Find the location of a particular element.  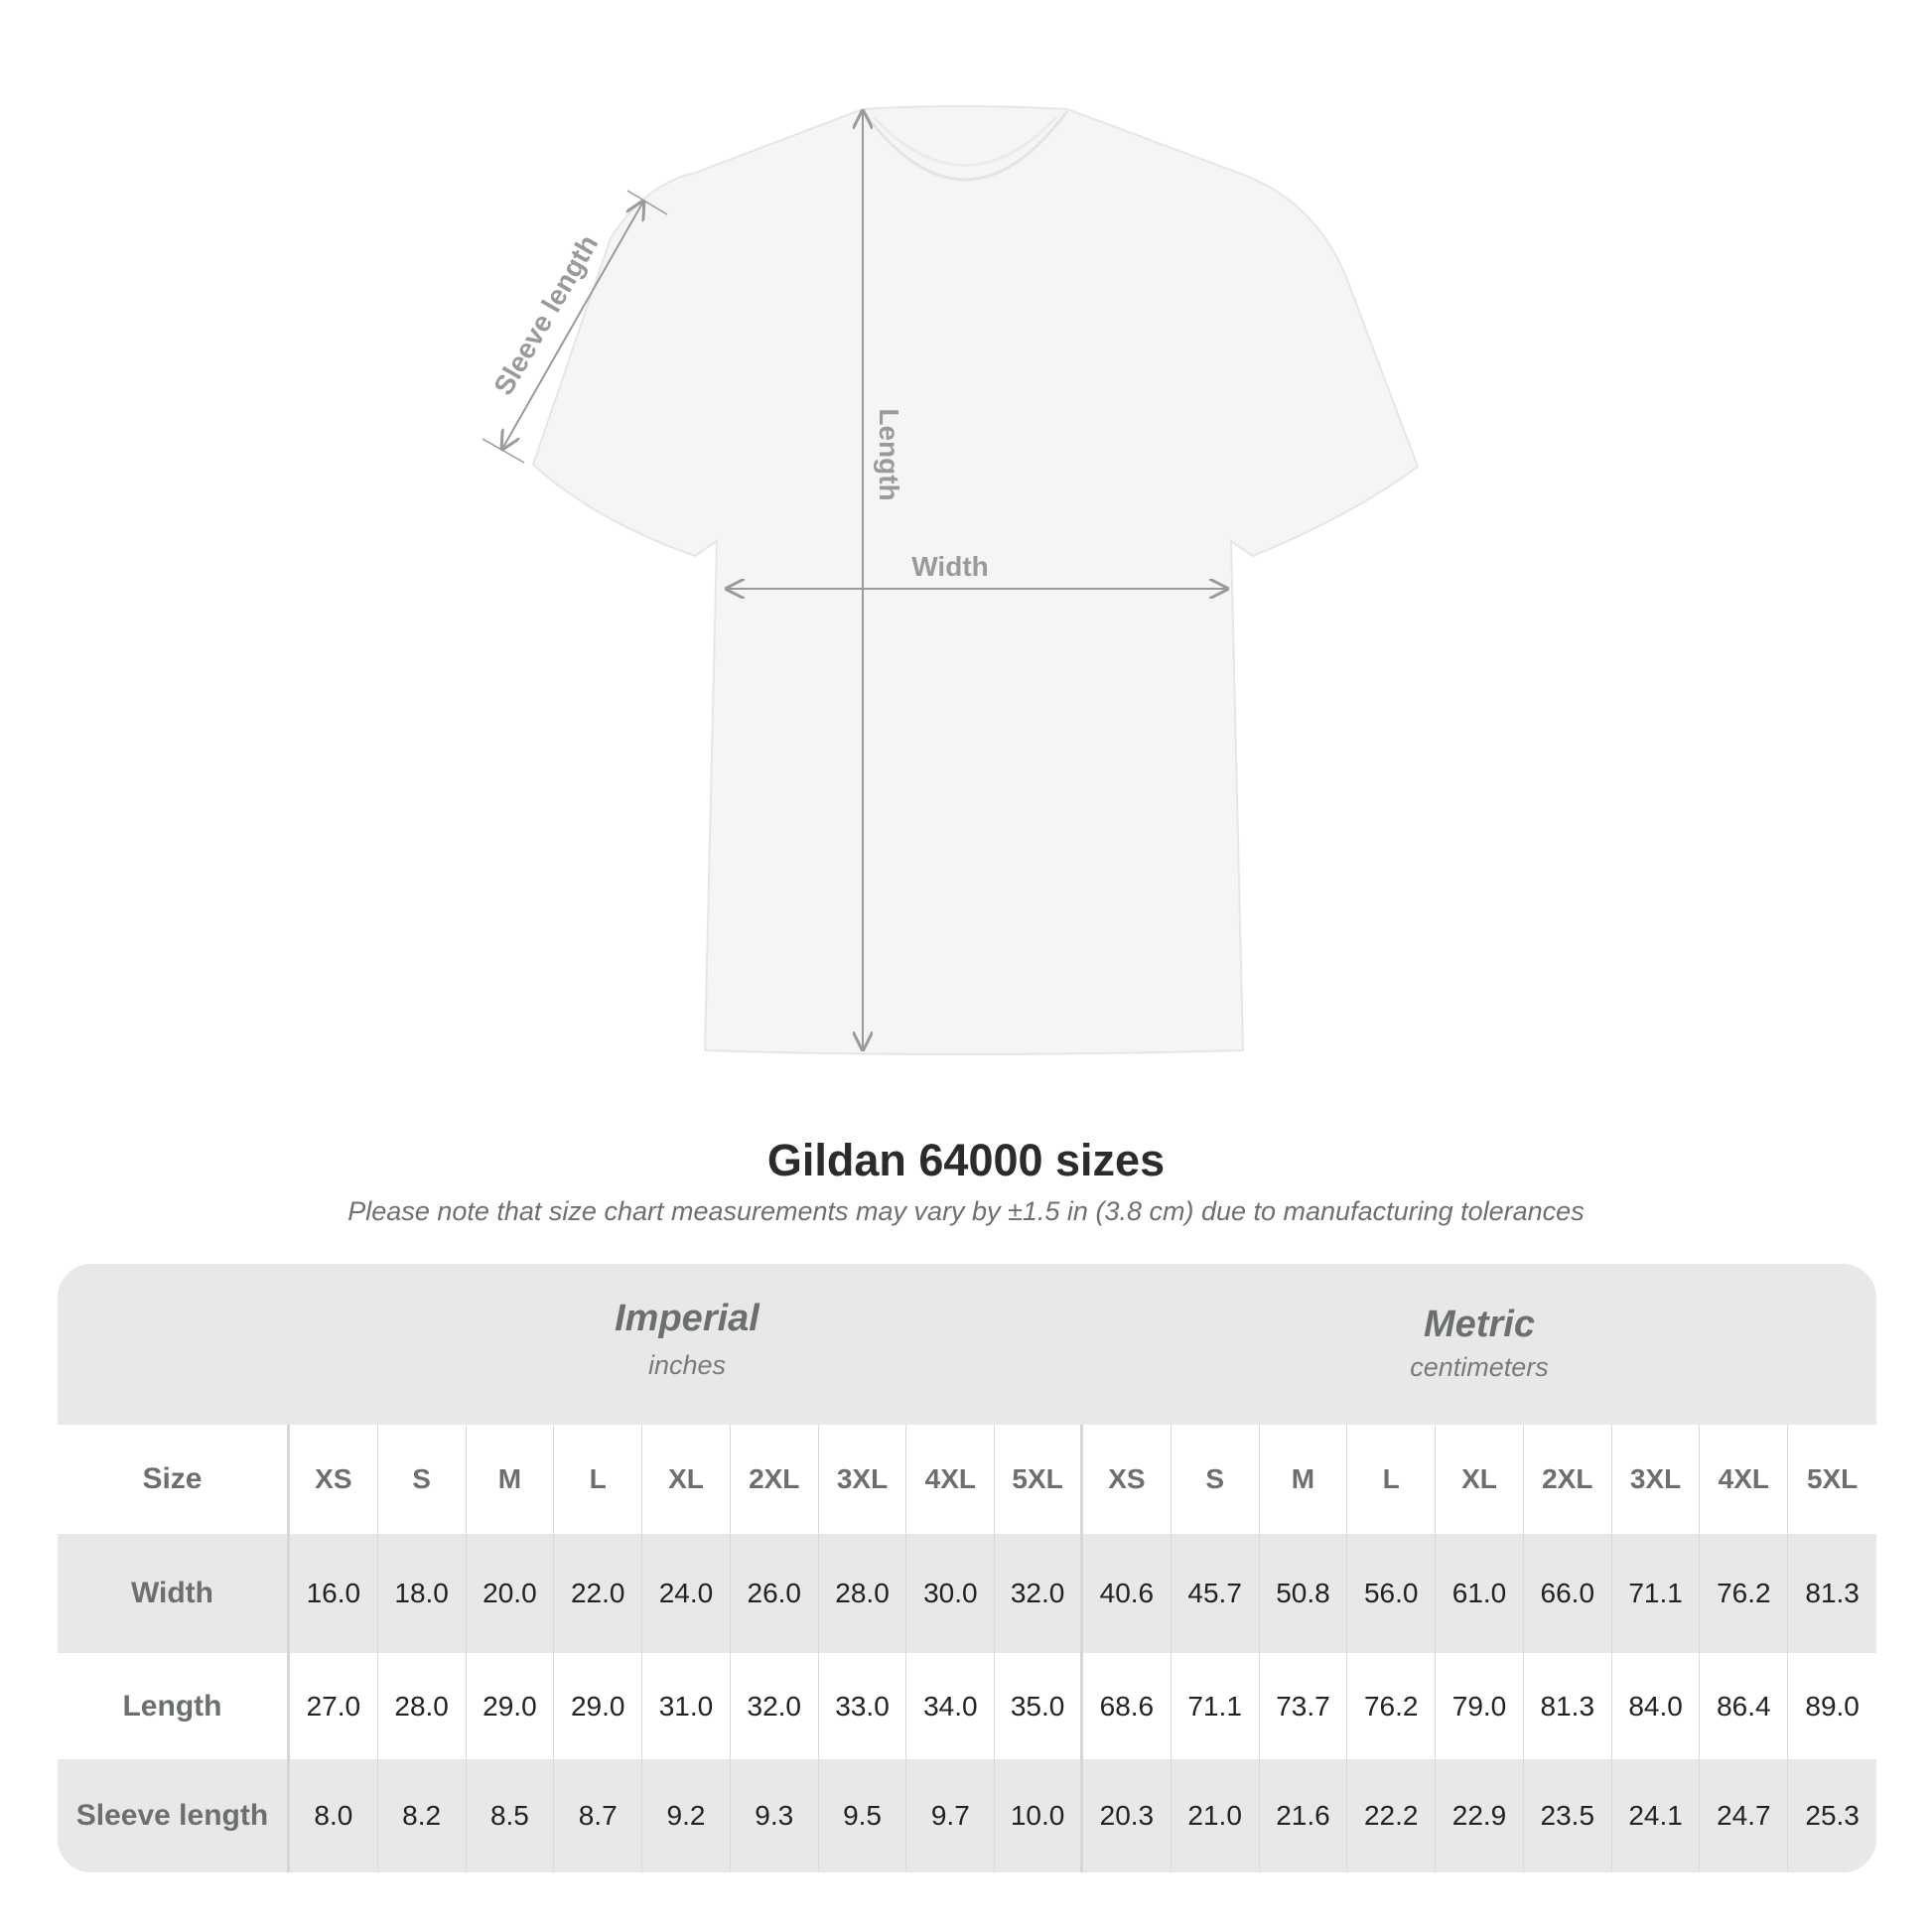

imperial-cell: 8.5 is located at coordinates (511, 1815).